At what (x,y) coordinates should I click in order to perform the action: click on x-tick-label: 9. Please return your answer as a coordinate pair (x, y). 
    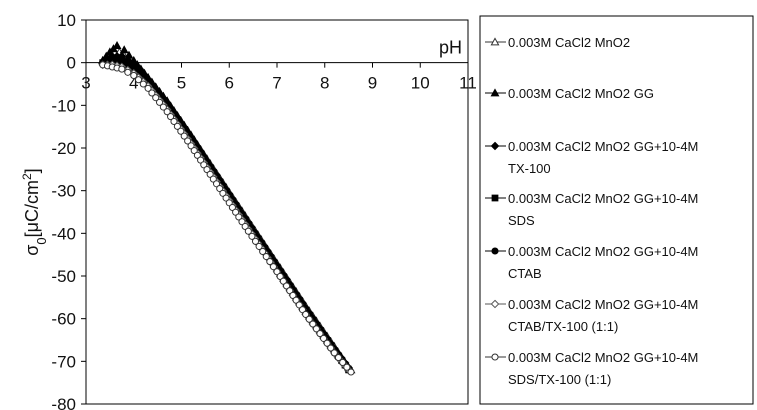
    Looking at the image, I should click on (372, 83).